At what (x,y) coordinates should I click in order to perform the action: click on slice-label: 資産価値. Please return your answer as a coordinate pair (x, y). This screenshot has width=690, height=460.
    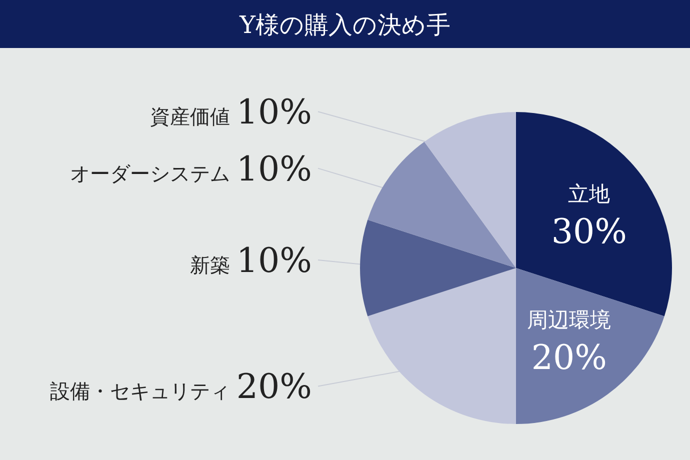
    Looking at the image, I should click on (193, 116).